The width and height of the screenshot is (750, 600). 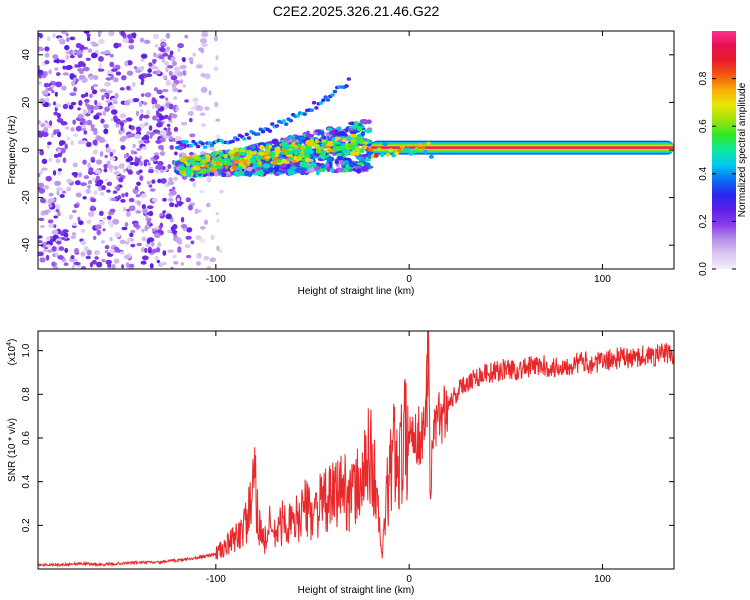 I want to click on spectrogram-y-tick-label: 20, so click(x=26, y=102).